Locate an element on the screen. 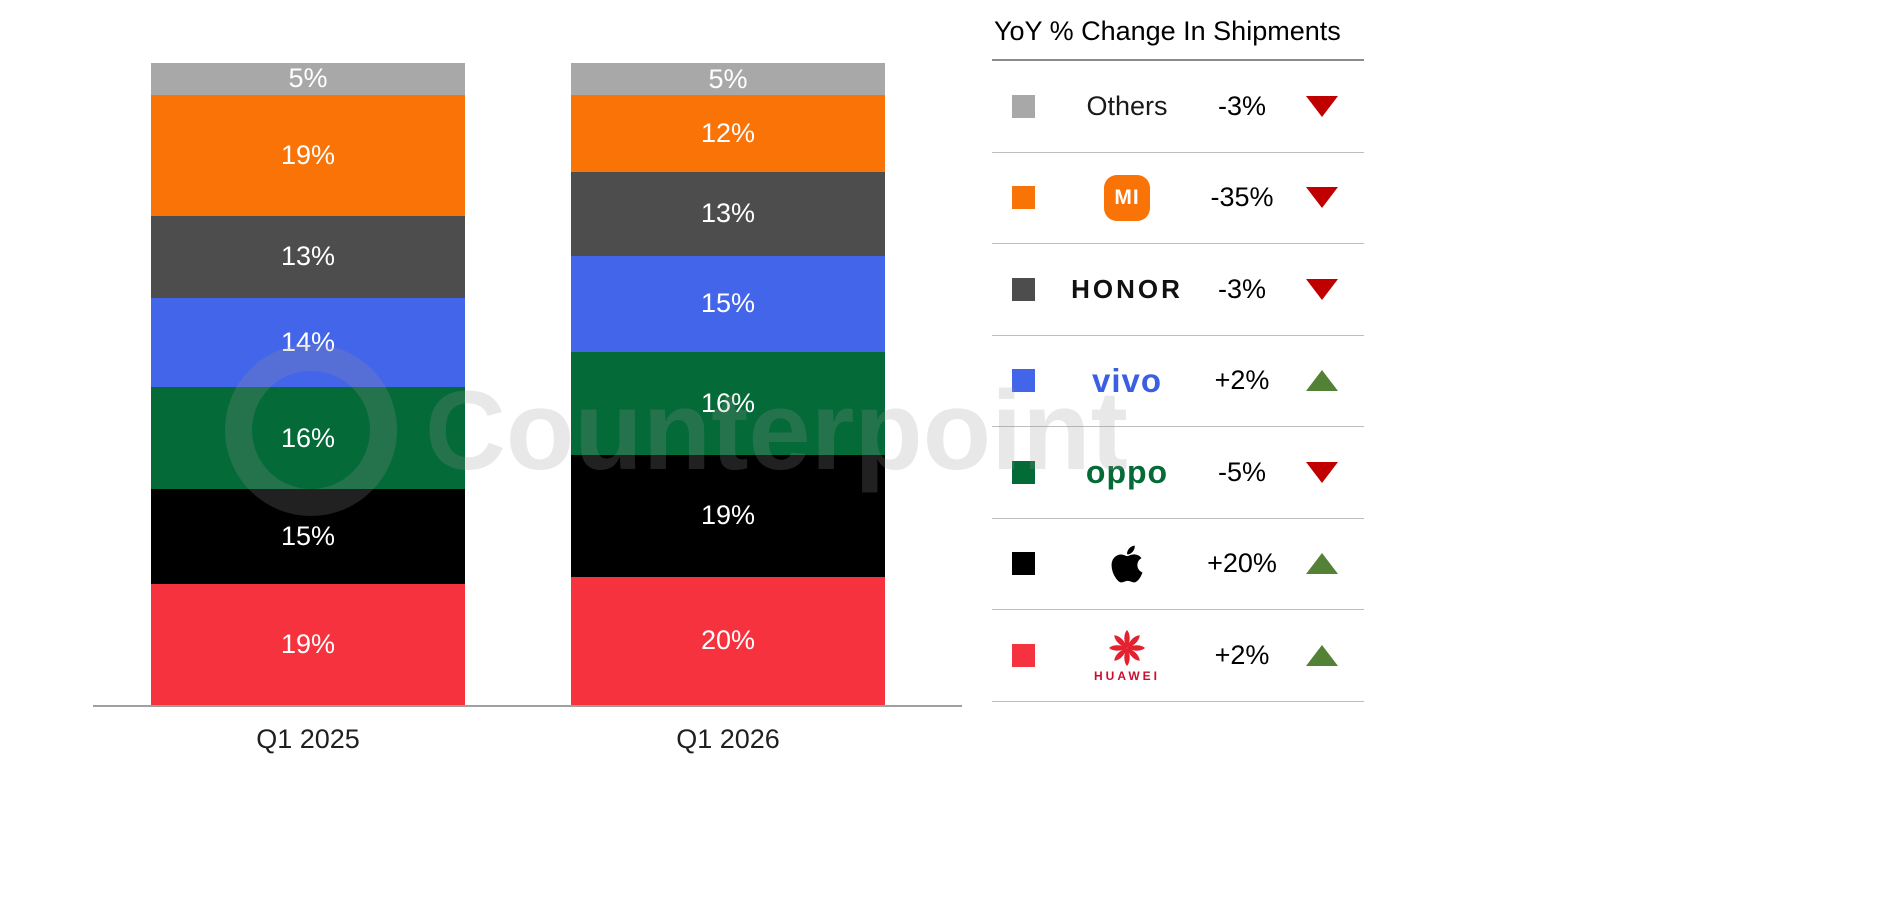 The width and height of the screenshot is (1878, 912). segment-xiaomi: 12% is located at coordinates (728, 134).